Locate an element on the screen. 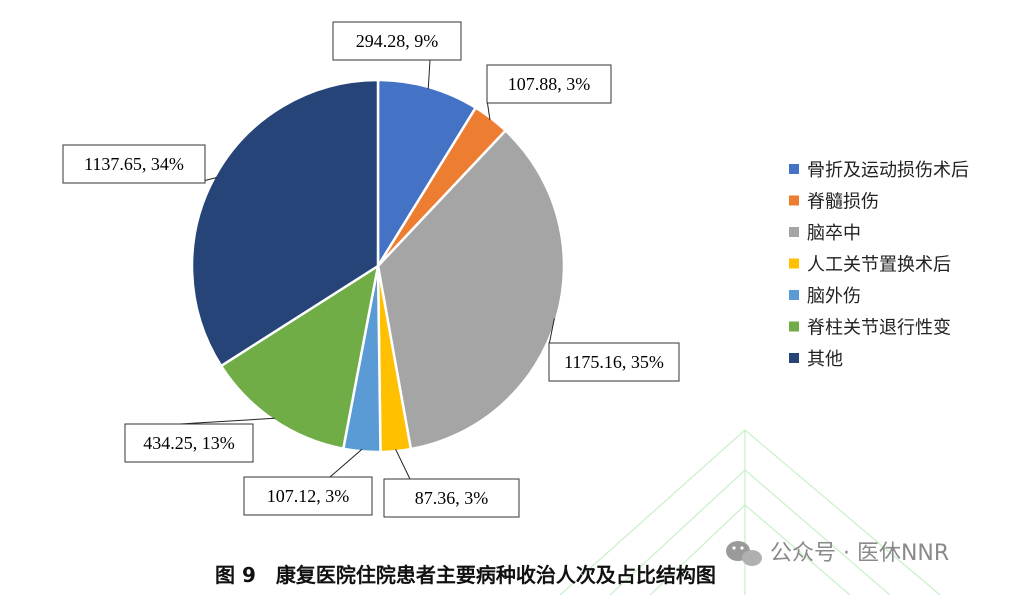 The image size is (1035, 595). legend-label-3: 脑卒中 is located at coordinates (834, 233).